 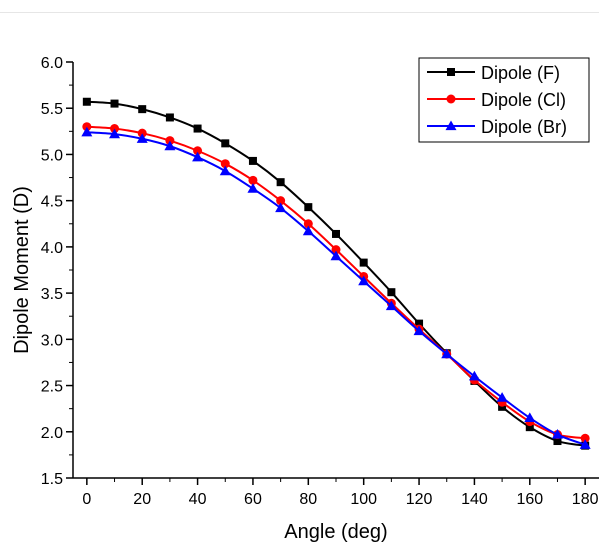 What do you see at coordinates (52, 155) in the screenshot?
I see `y-tick-label: 5.0` at bounding box center [52, 155].